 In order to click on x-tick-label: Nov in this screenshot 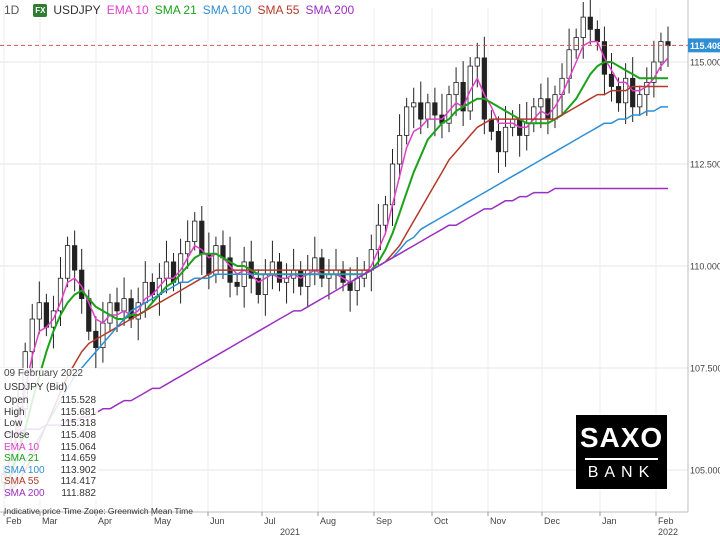, I will do `click(498, 521)`.